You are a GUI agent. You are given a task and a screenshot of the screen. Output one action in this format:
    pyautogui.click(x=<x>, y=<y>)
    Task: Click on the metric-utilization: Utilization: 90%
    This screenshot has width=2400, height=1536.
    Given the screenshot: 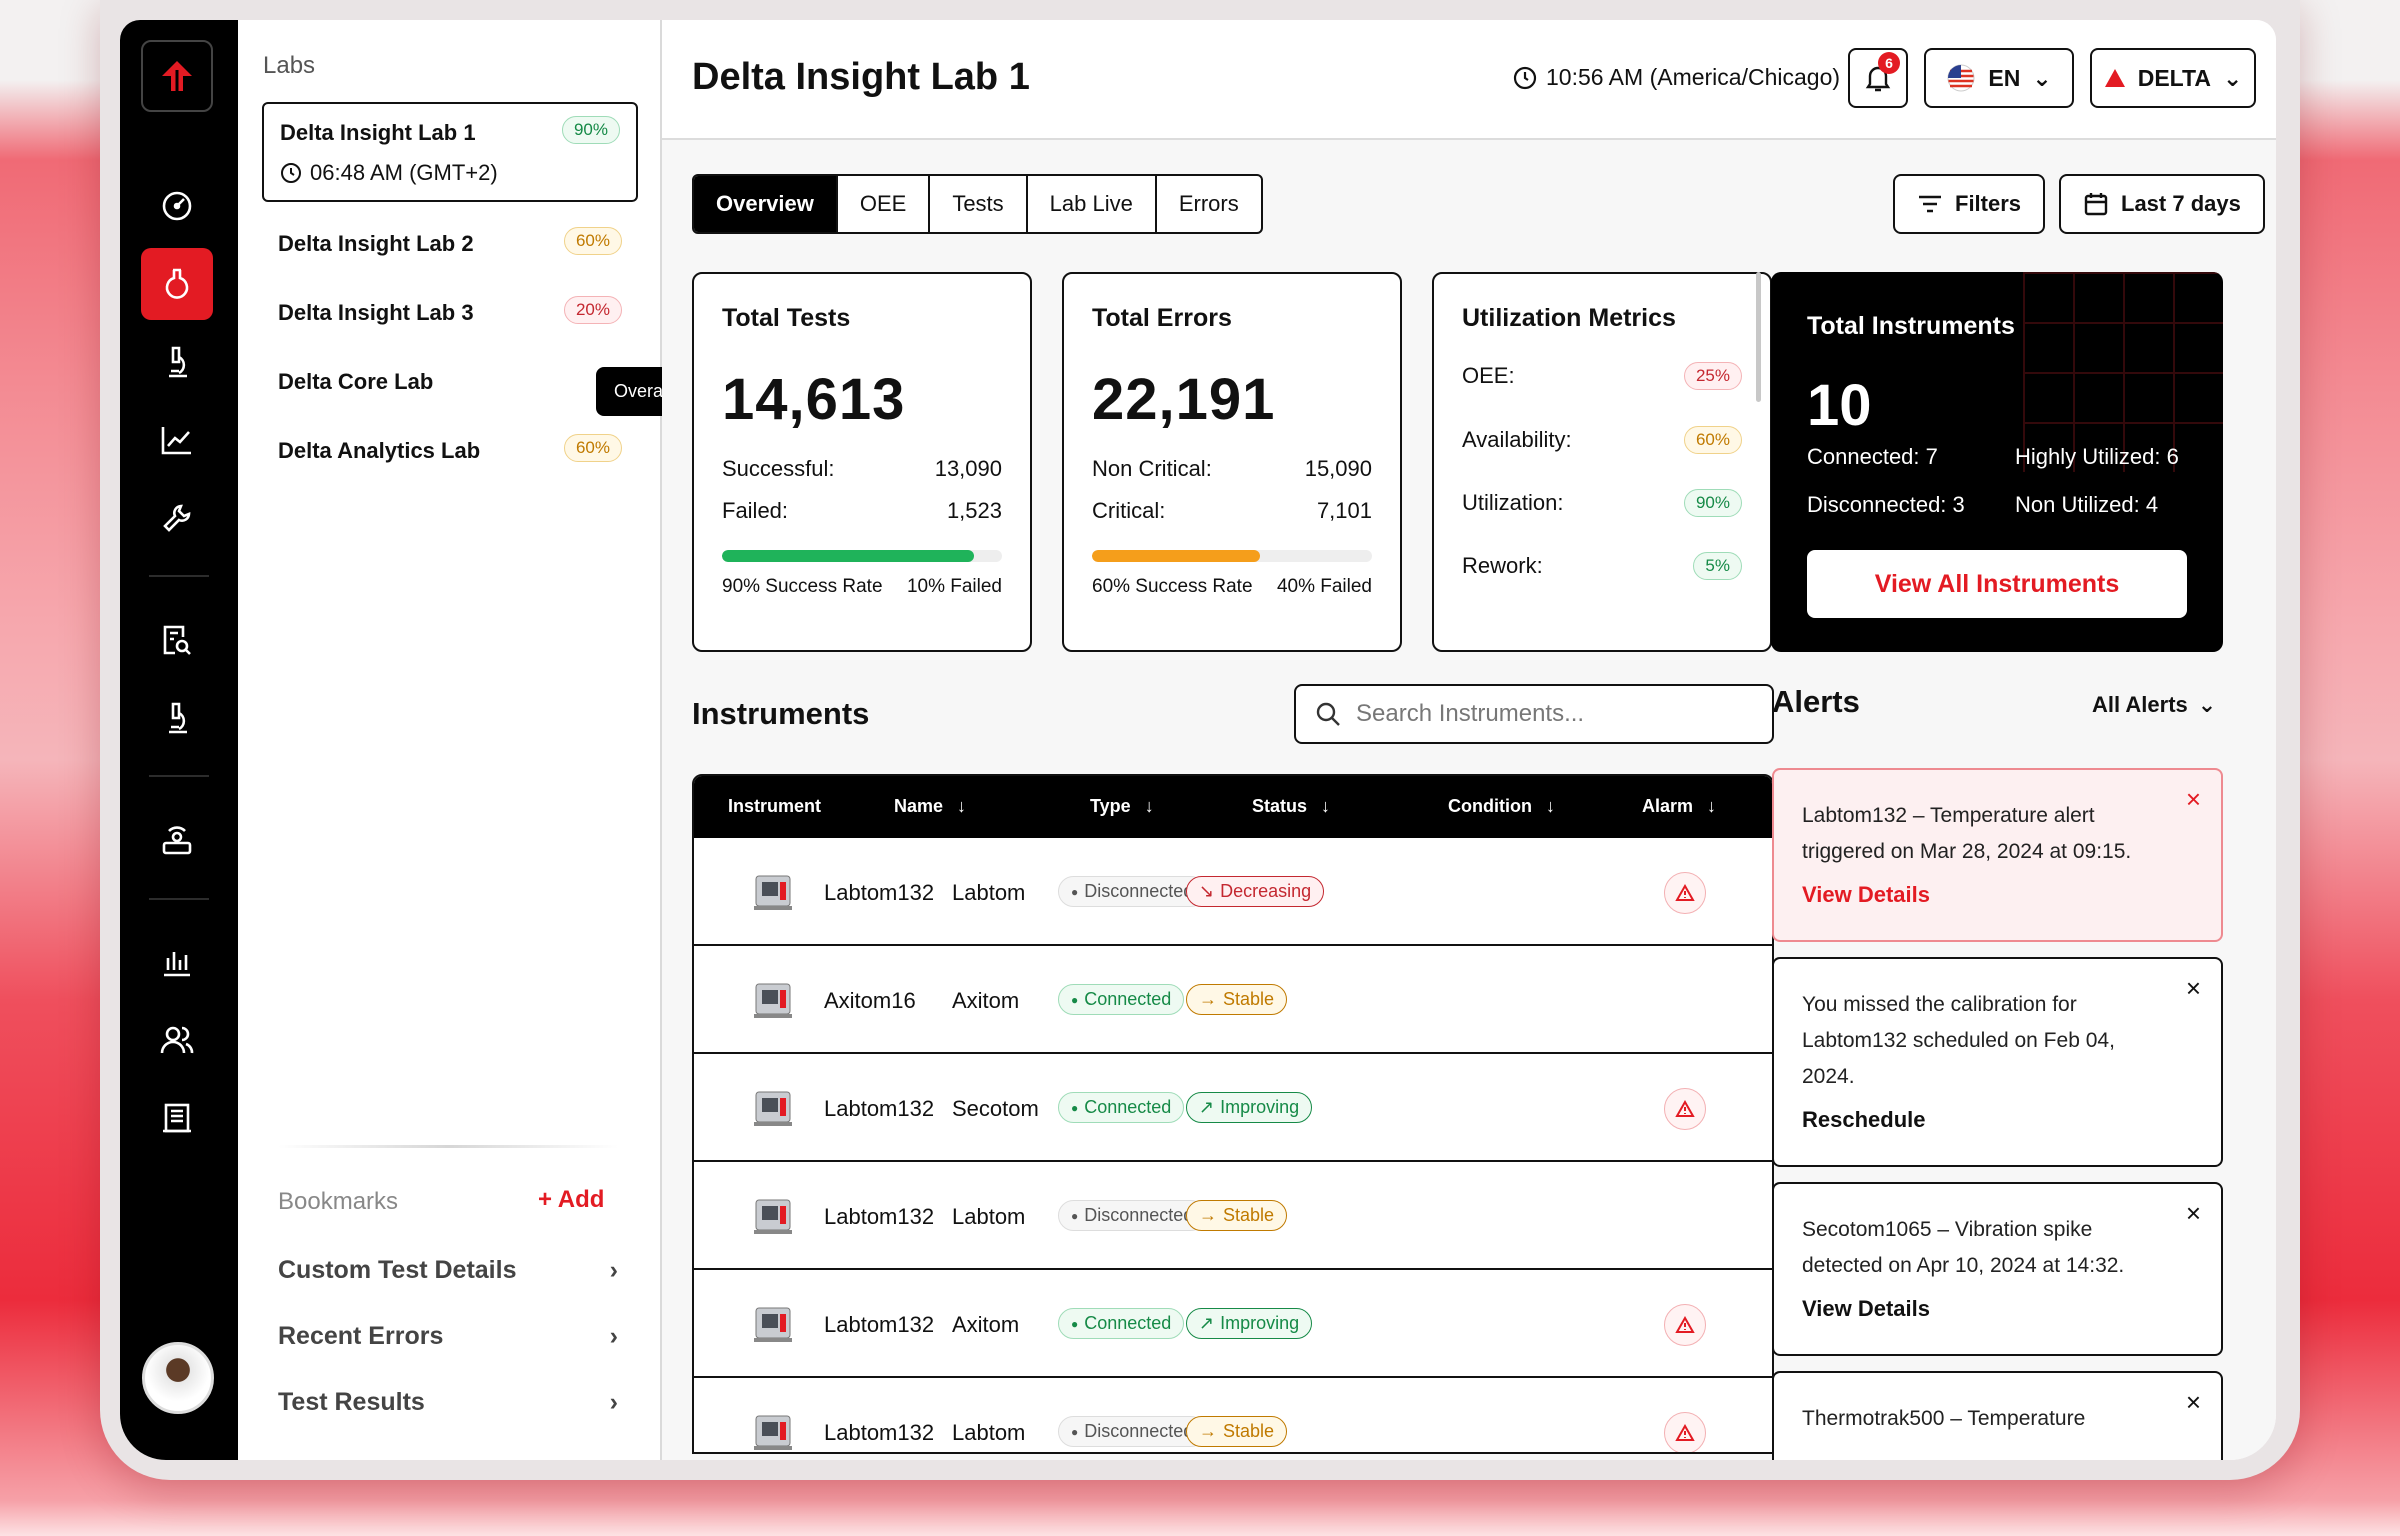 What is the action you would take?
    pyautogui.click(x=1602, y=503)
    